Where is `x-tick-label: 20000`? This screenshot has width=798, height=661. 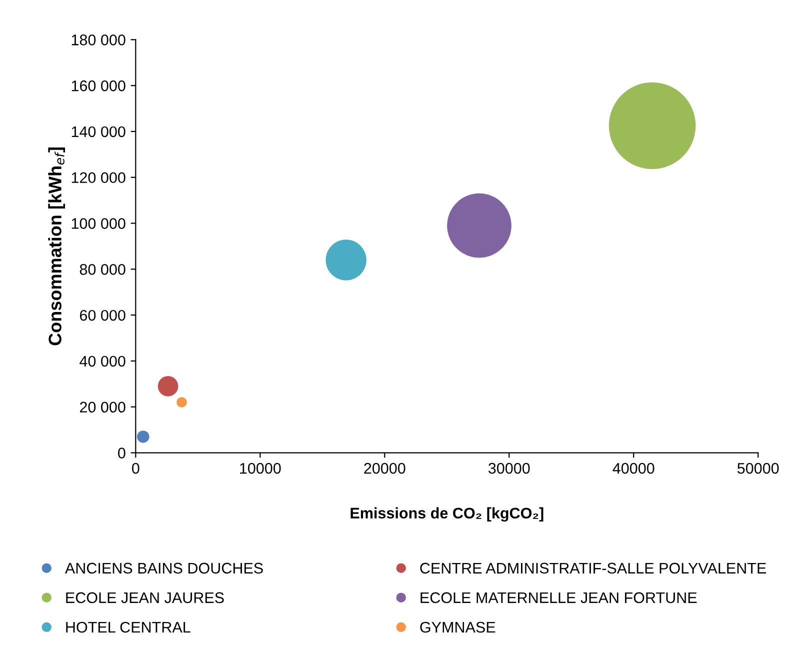 x-tick-label: 20000 is located at coordinates (385, 468).